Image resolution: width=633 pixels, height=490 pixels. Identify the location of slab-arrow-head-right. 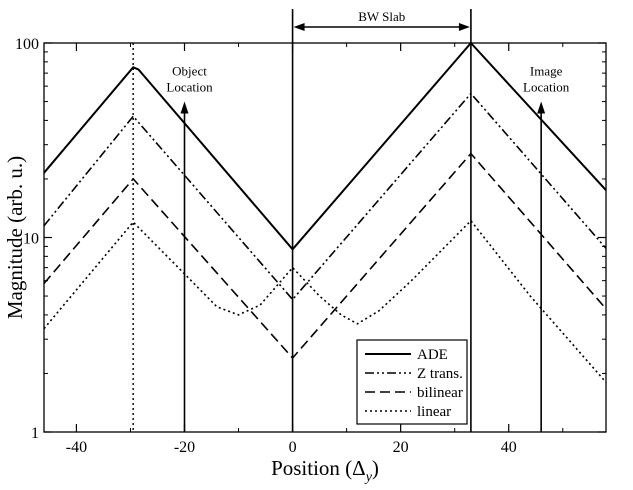
(464, 27).